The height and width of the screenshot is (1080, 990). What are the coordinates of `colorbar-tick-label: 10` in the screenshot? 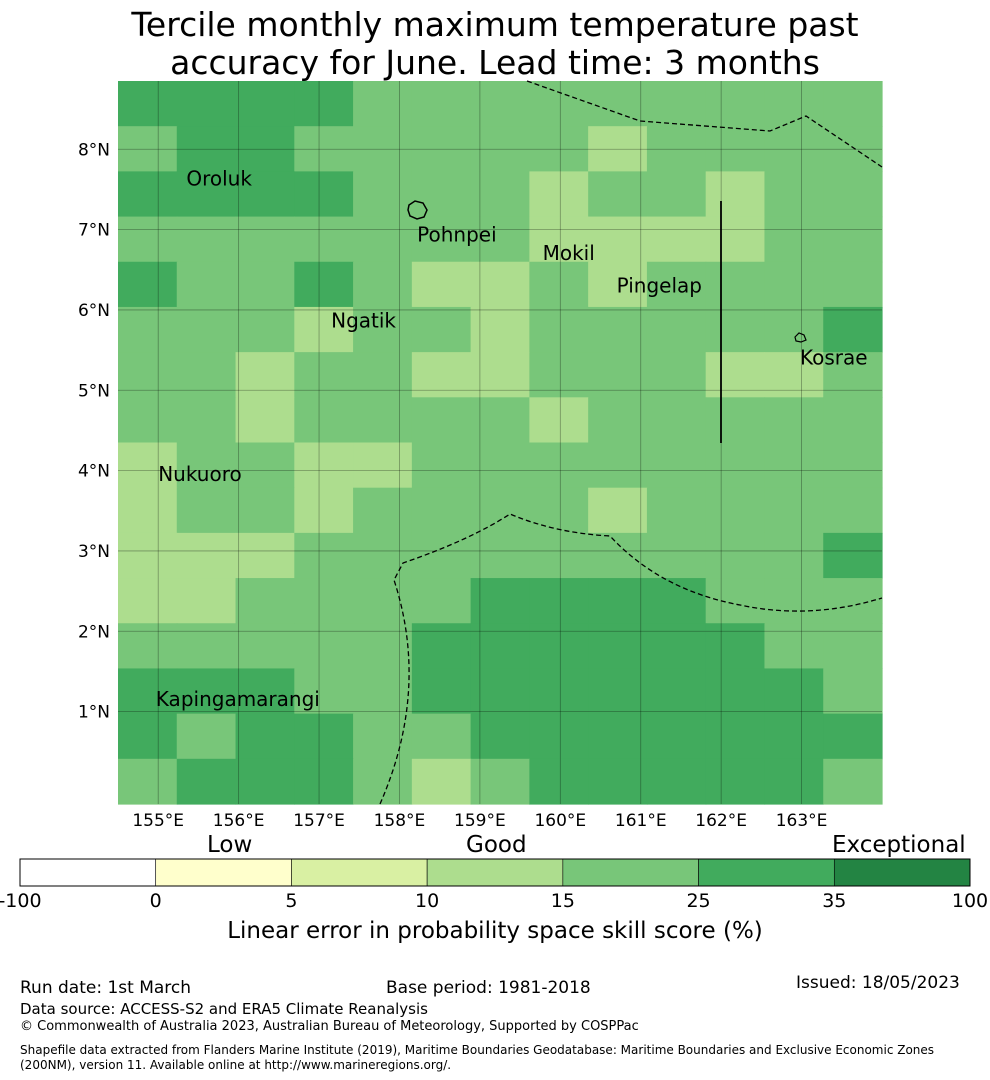 It's located at (427, 901).